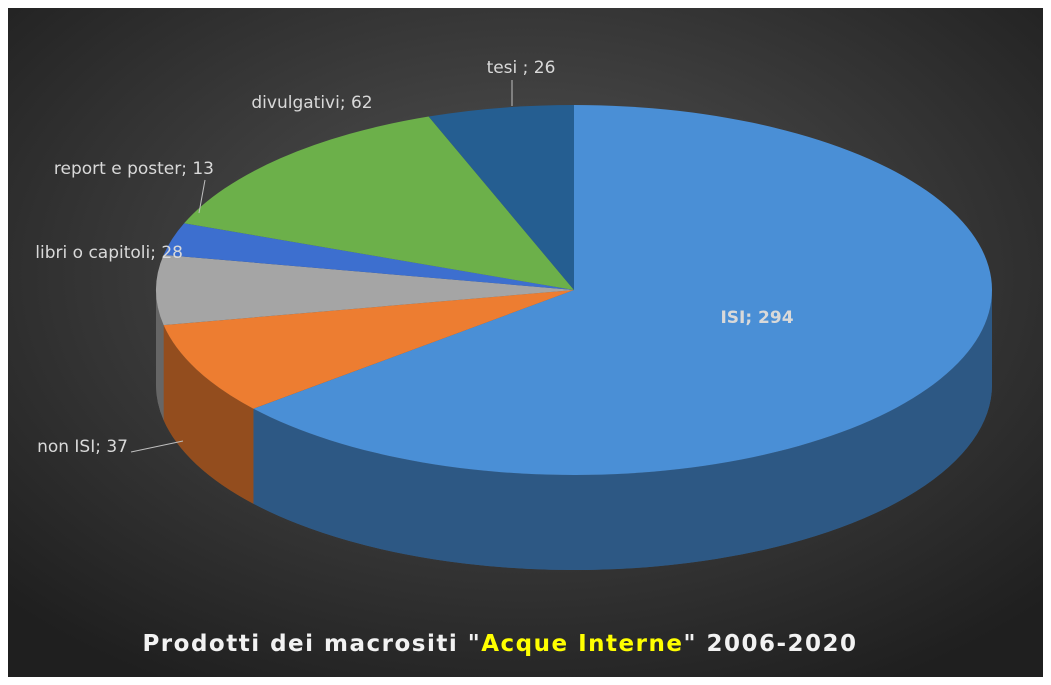 The image size is (1051, 685). I want to click on data-label: ISI; 294, so click(756, 318).